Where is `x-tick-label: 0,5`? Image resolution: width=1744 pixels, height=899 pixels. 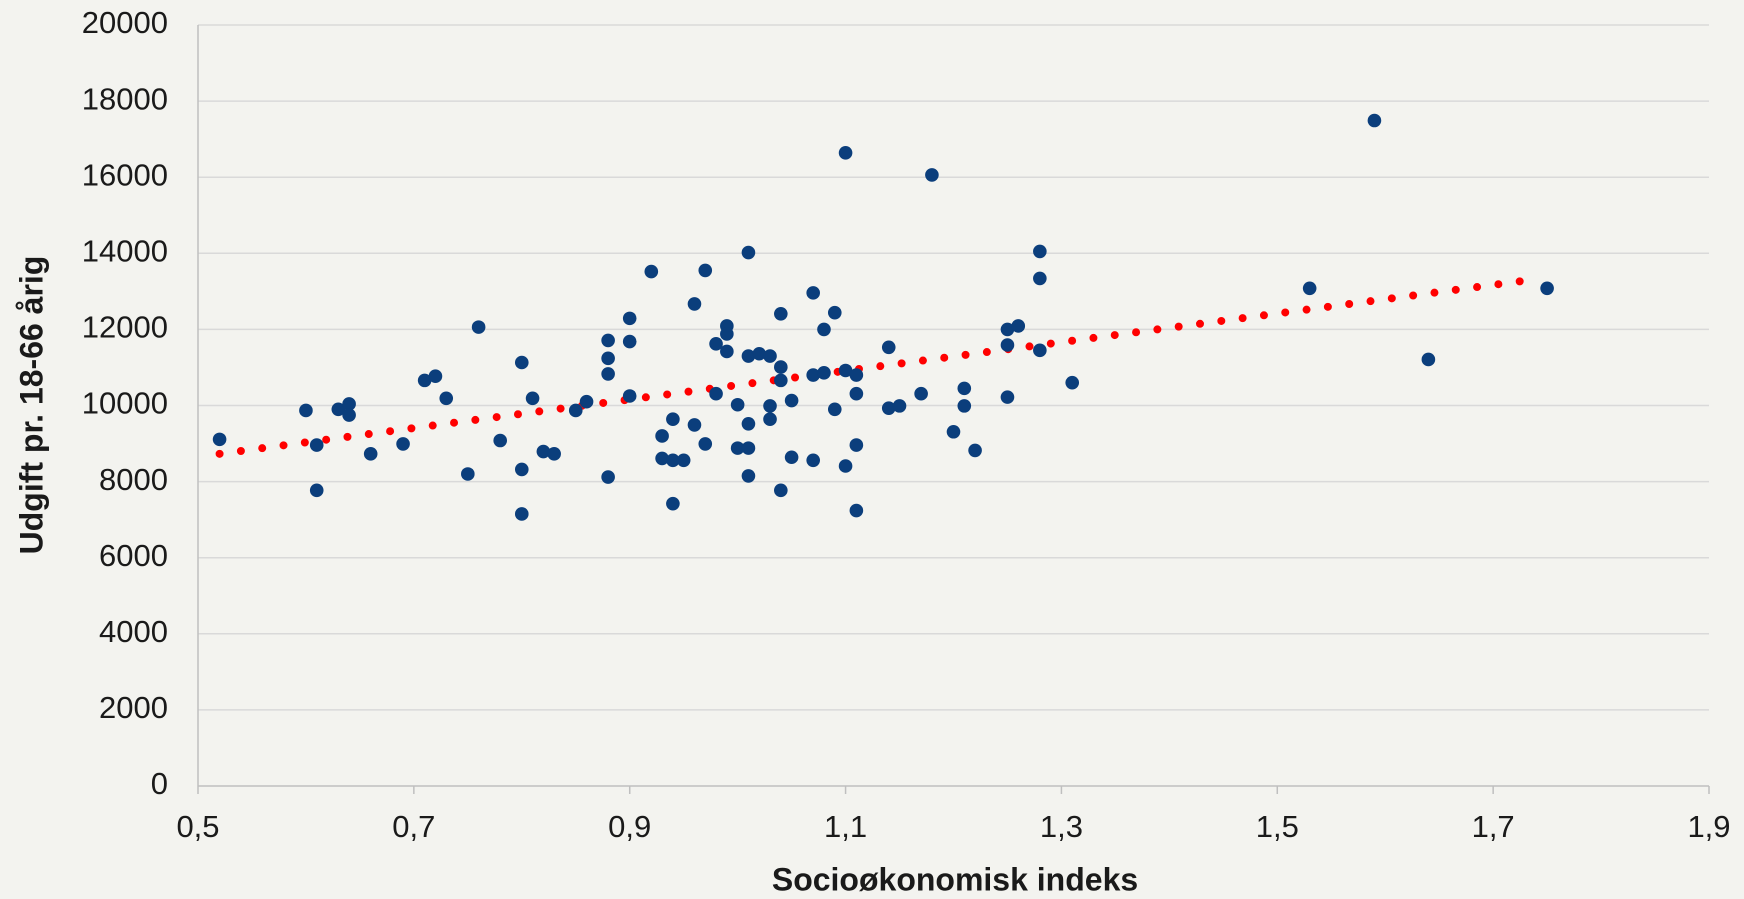 x-tick-label: 0,5 is located at coordinates (197, 826).